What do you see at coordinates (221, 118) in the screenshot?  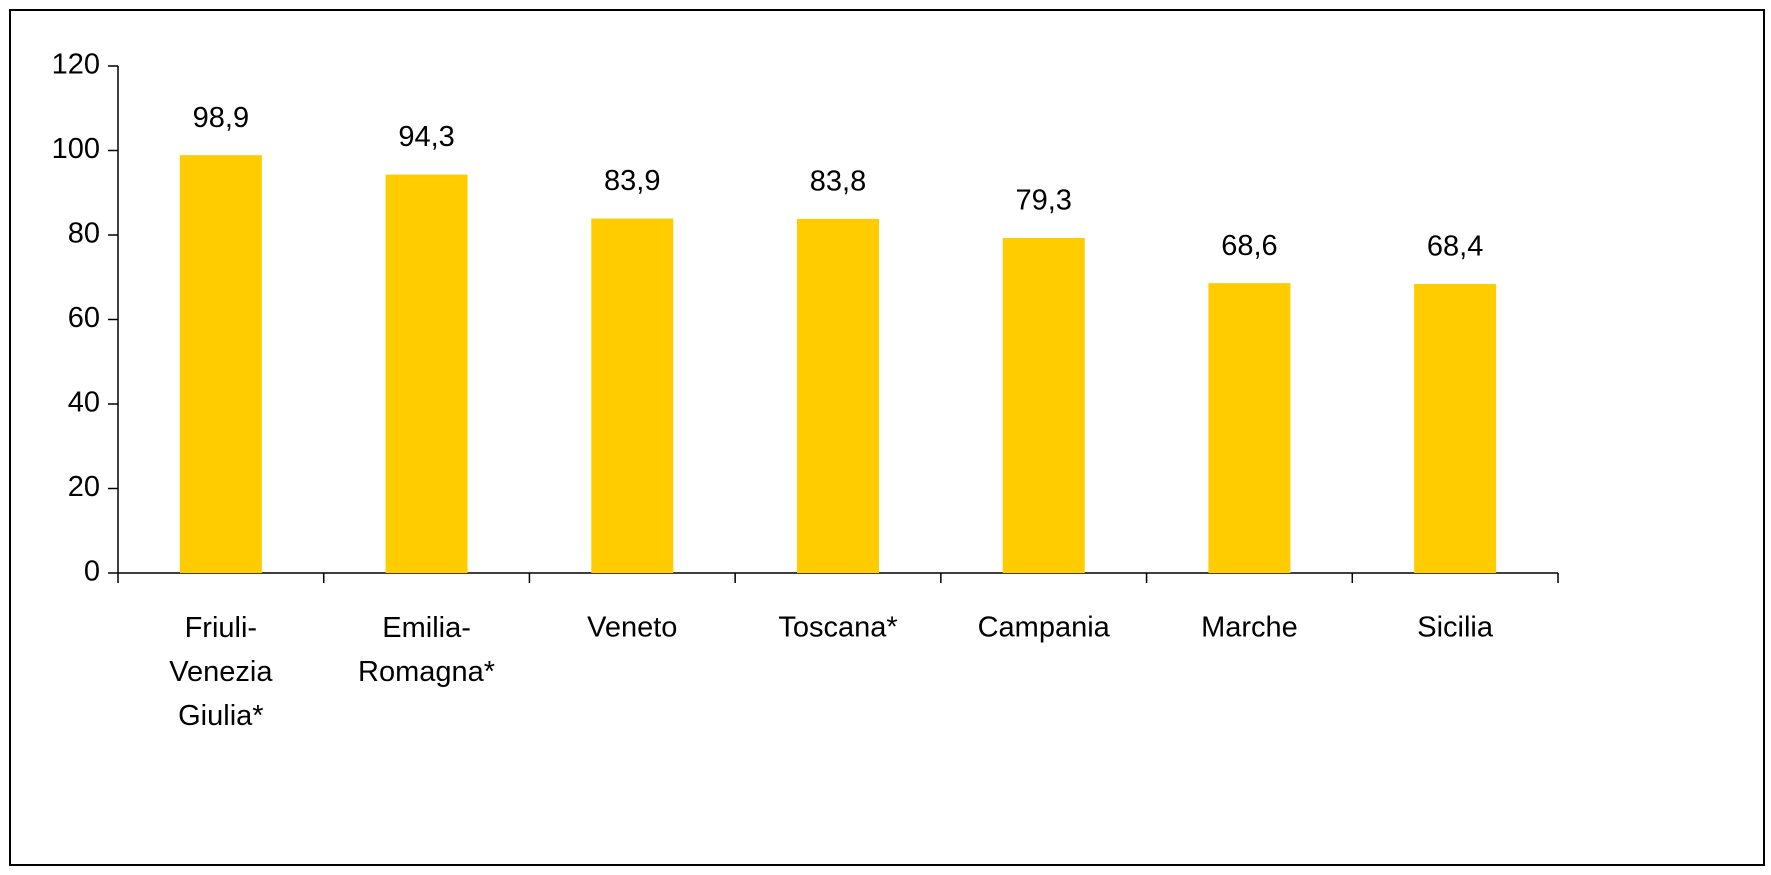 I see `data-label: 98,9` at bounding box center [221, 118].